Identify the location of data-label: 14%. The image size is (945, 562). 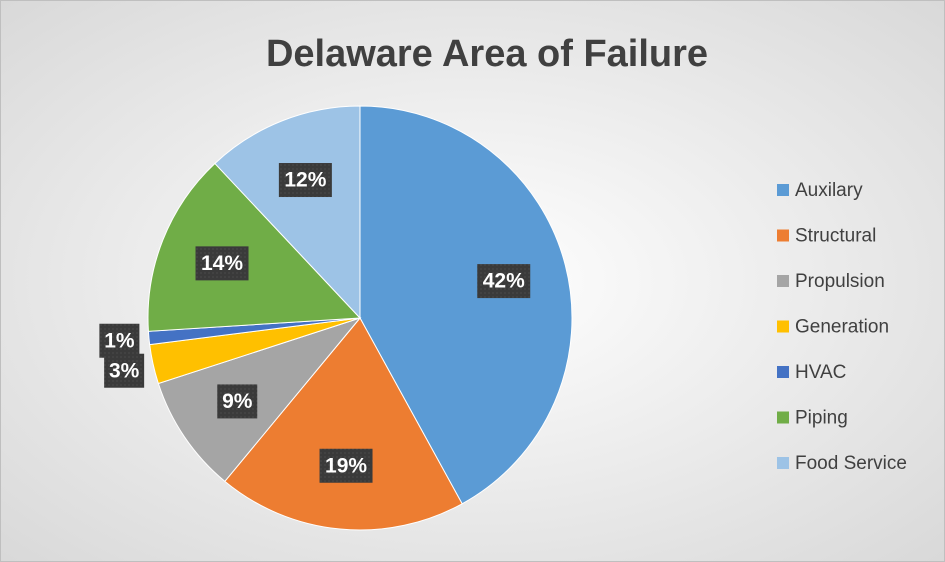
(222, 263).